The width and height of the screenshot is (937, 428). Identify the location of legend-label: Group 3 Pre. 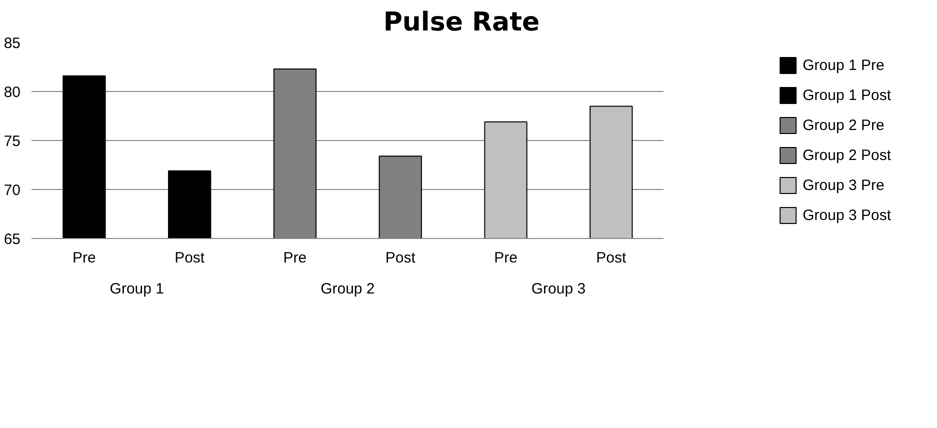
(843, 185).